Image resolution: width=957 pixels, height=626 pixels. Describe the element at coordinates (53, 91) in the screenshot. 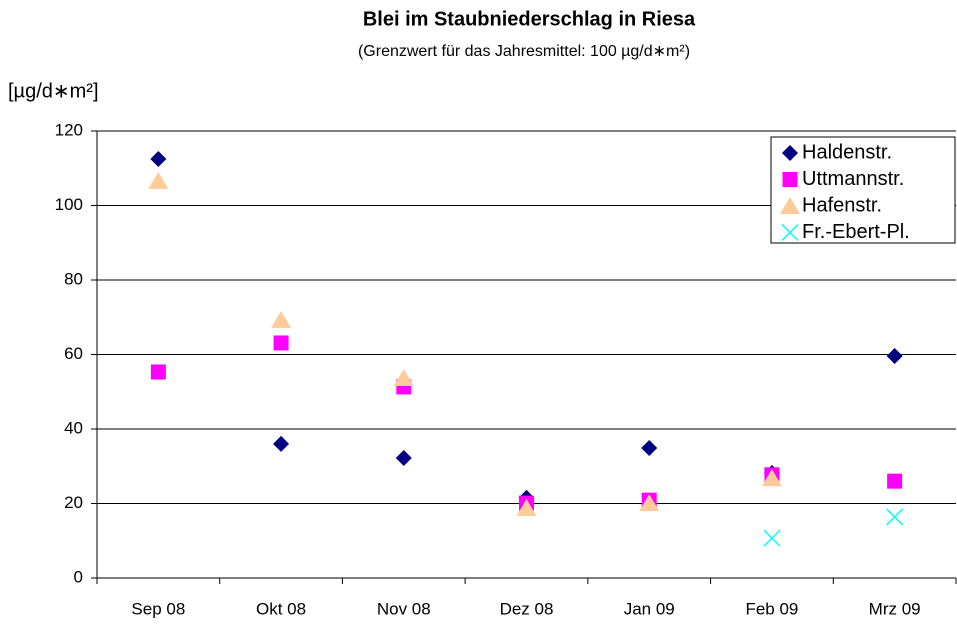

I see `y-axis-label: [µg/d∗m²]` at that location.